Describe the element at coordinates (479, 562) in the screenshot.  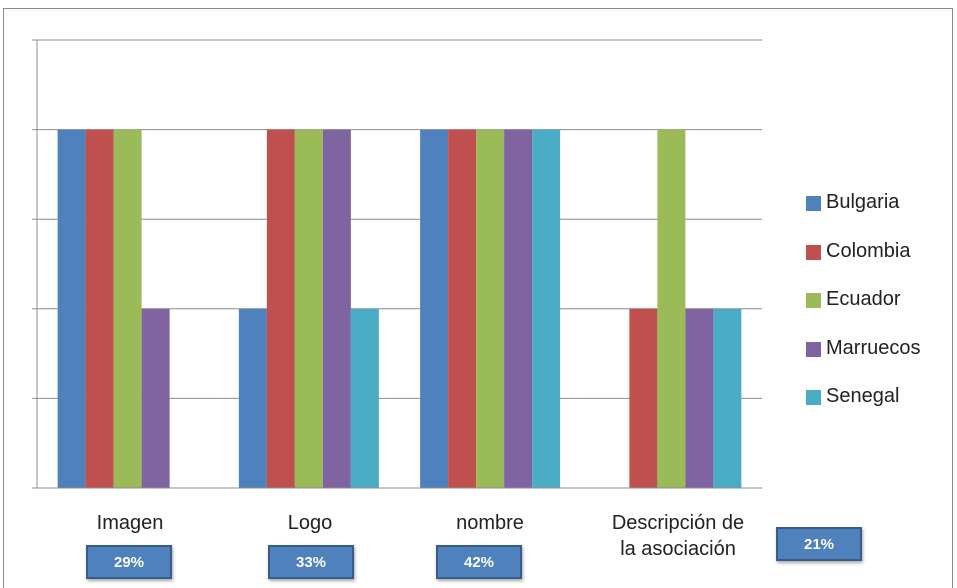
I see `percentage-badge: 42%` at that location.